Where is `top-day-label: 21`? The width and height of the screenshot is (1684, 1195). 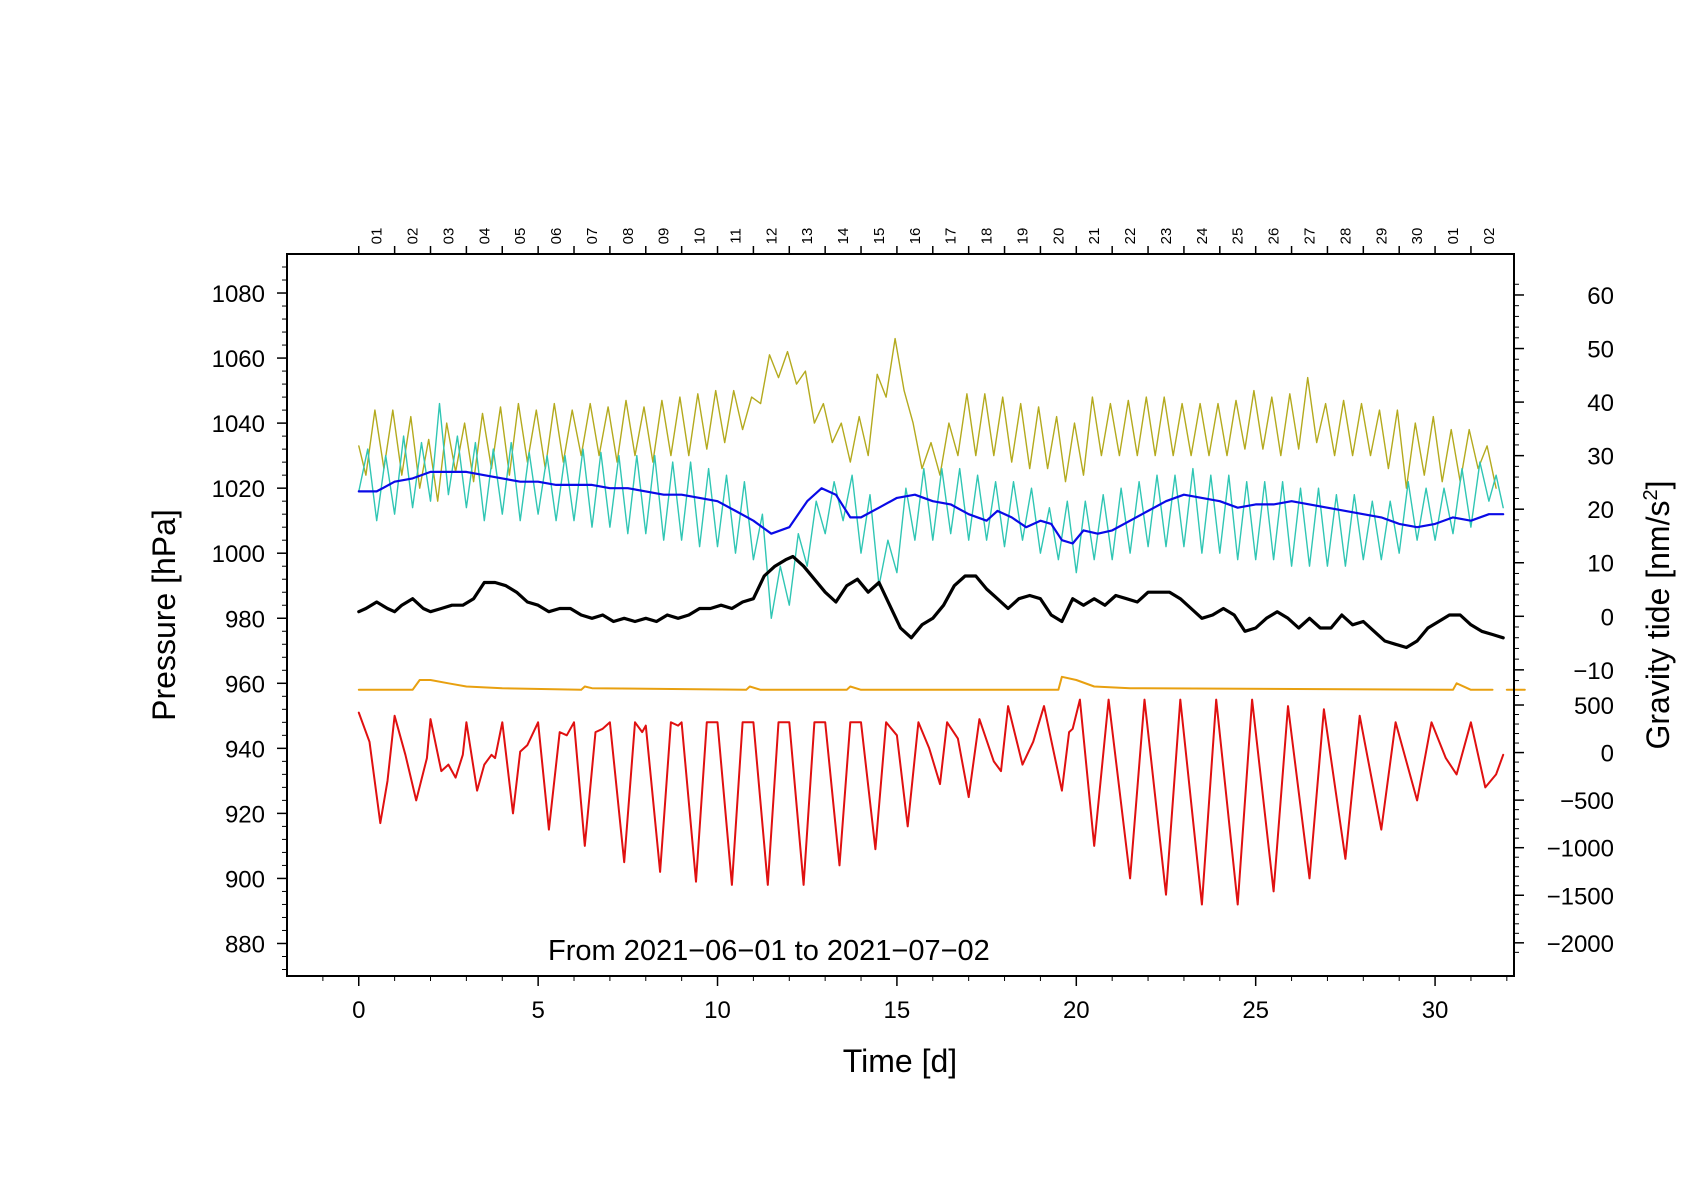
top-day-label: 21 is located at coordinates (1094, 236).